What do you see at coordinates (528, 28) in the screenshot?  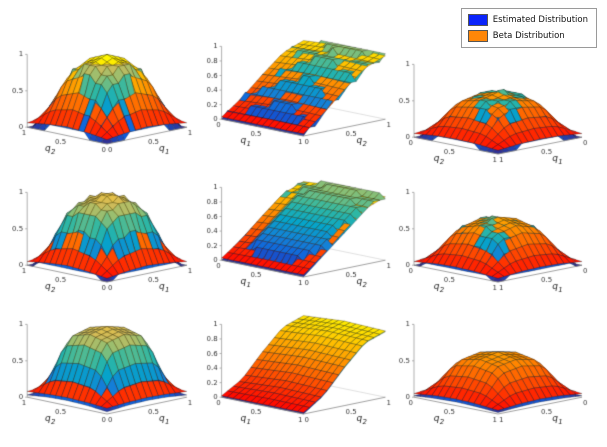 I see `legend: Estimated Distribution Beta Distribution` at bounding box center [528, 28].